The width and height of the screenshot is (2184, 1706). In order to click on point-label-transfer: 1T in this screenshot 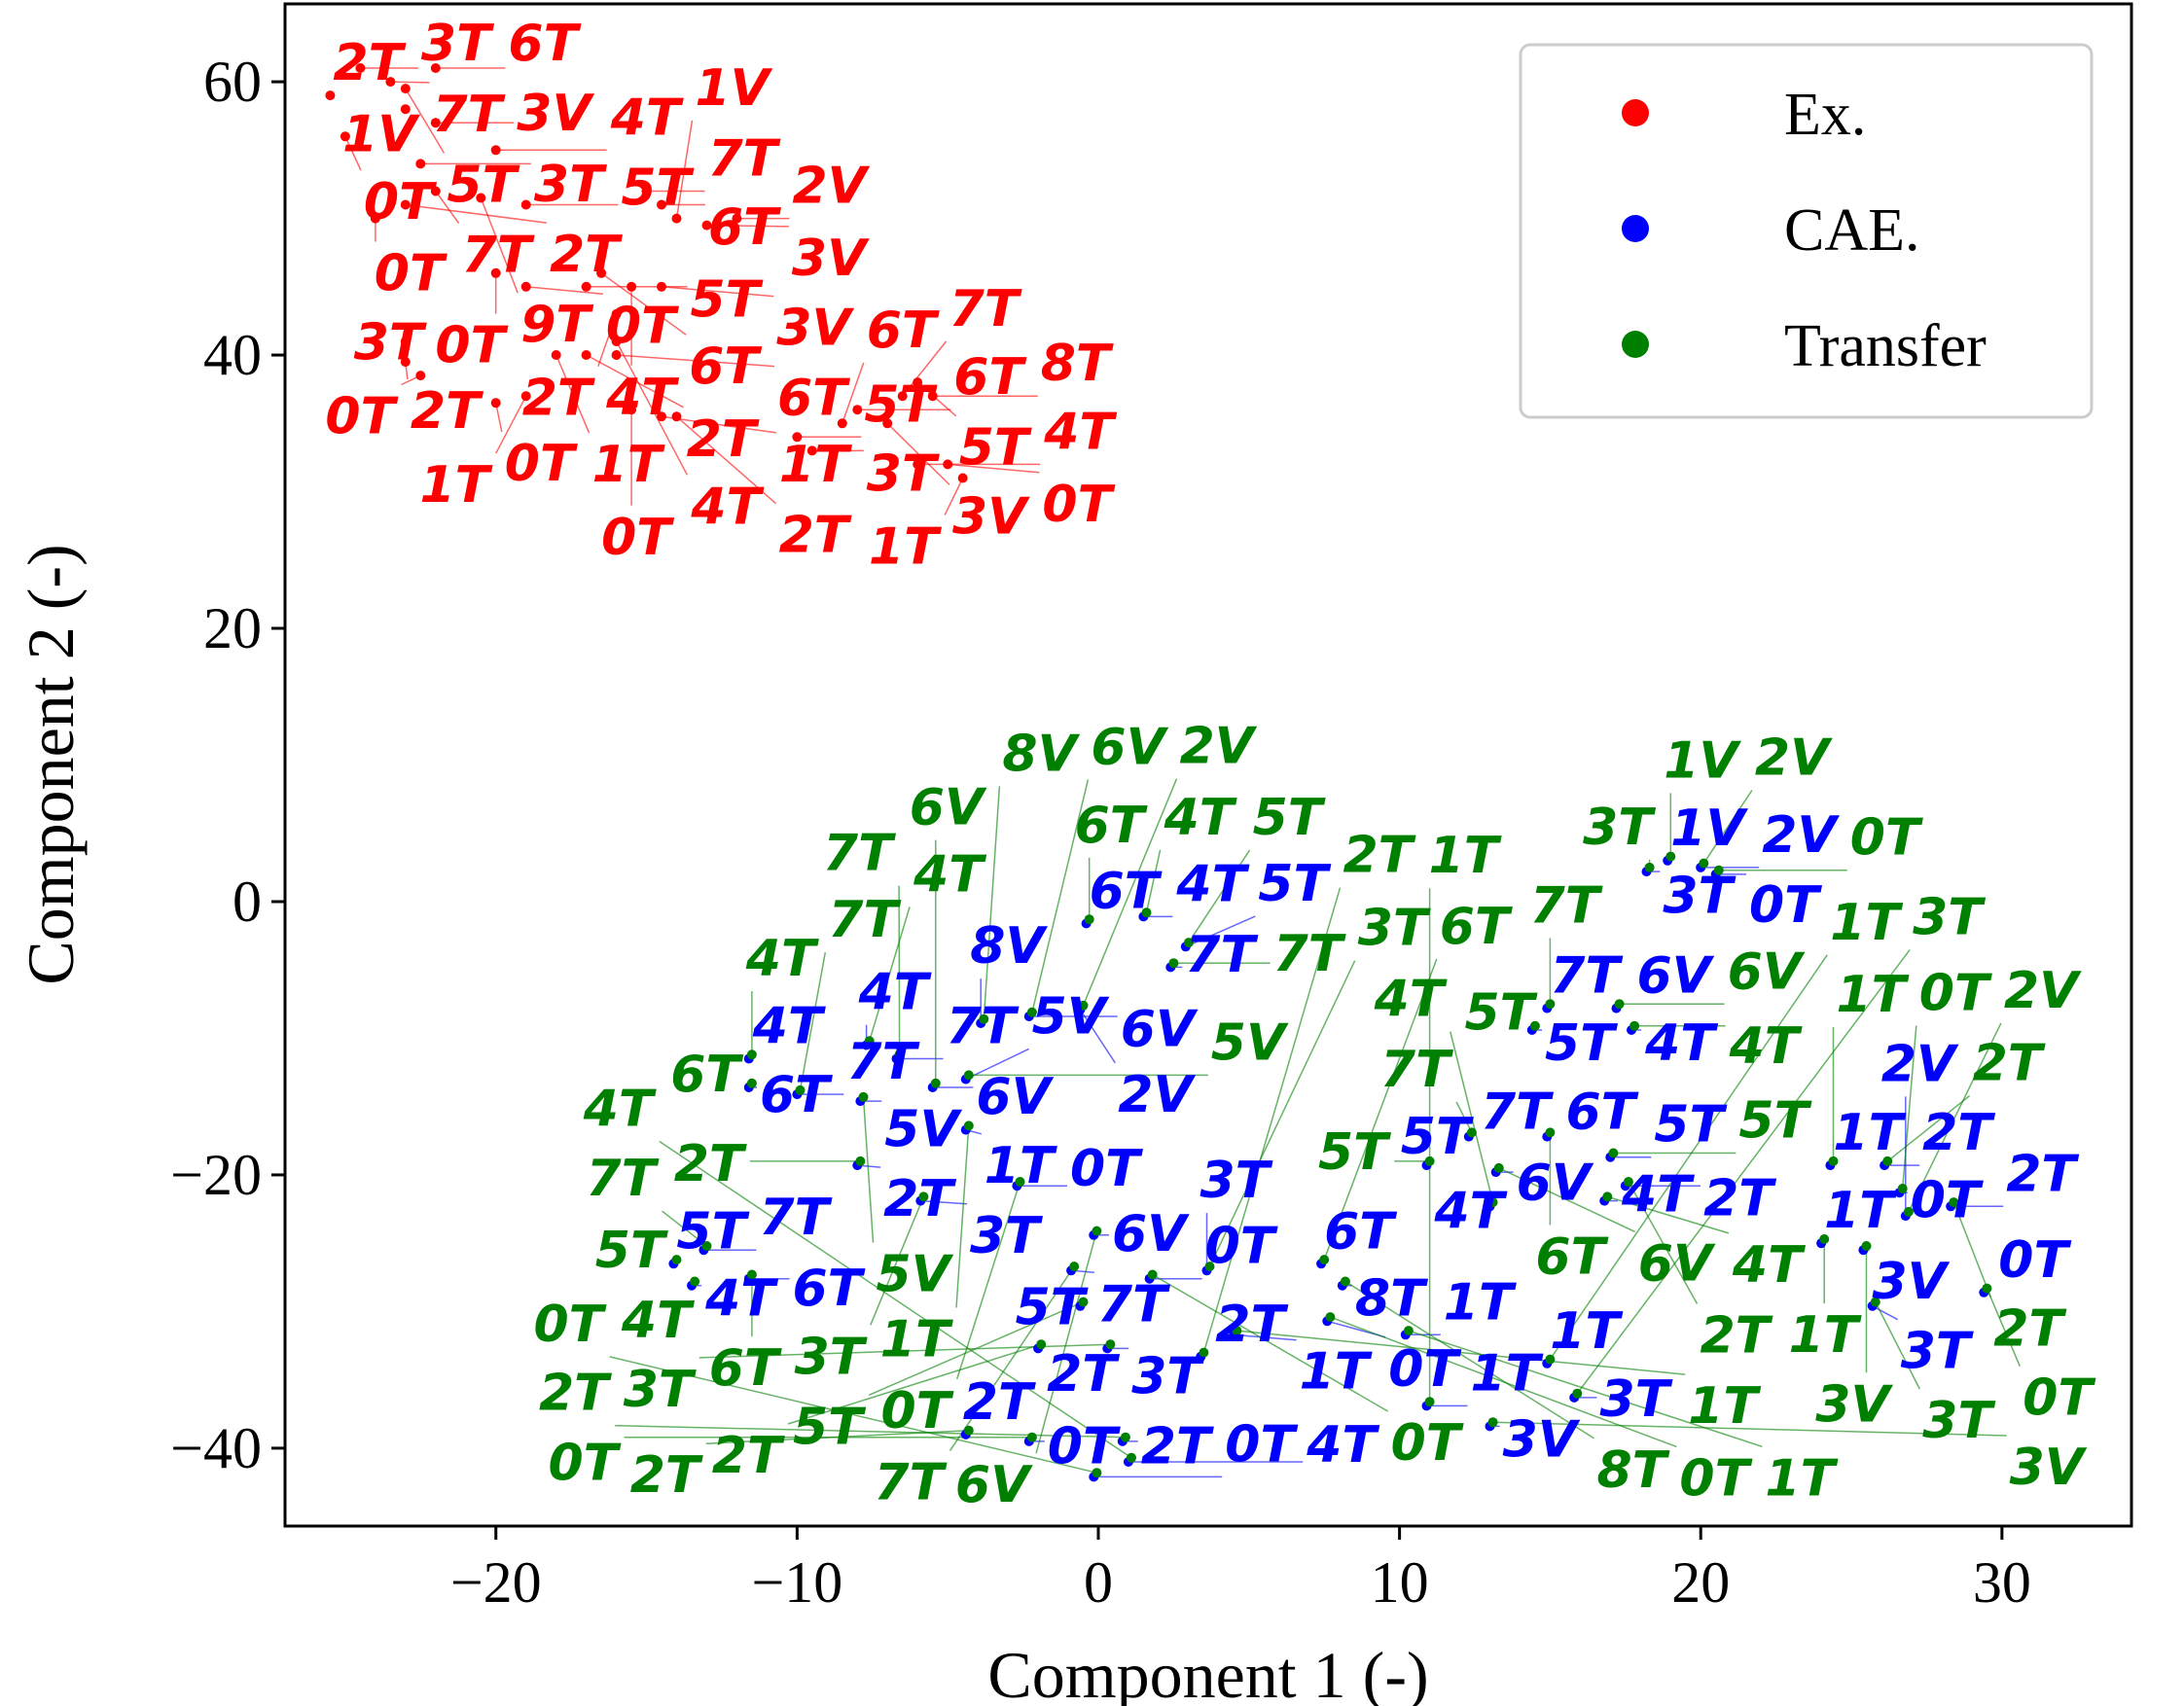, I will do `click(1801, 1479)`.